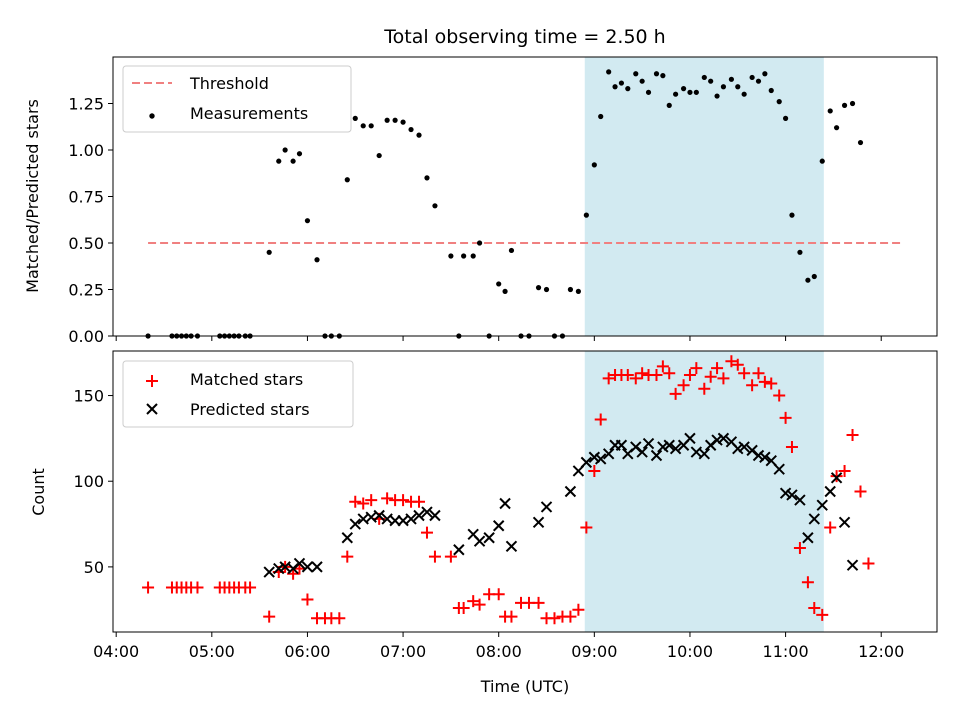 The height and width of the screenshot is (720, 960). Describe the element at coordinates (32, 196) in the screenshot. I see `top-panel-y-axis-label: Matched/Predicted stars` at that location.